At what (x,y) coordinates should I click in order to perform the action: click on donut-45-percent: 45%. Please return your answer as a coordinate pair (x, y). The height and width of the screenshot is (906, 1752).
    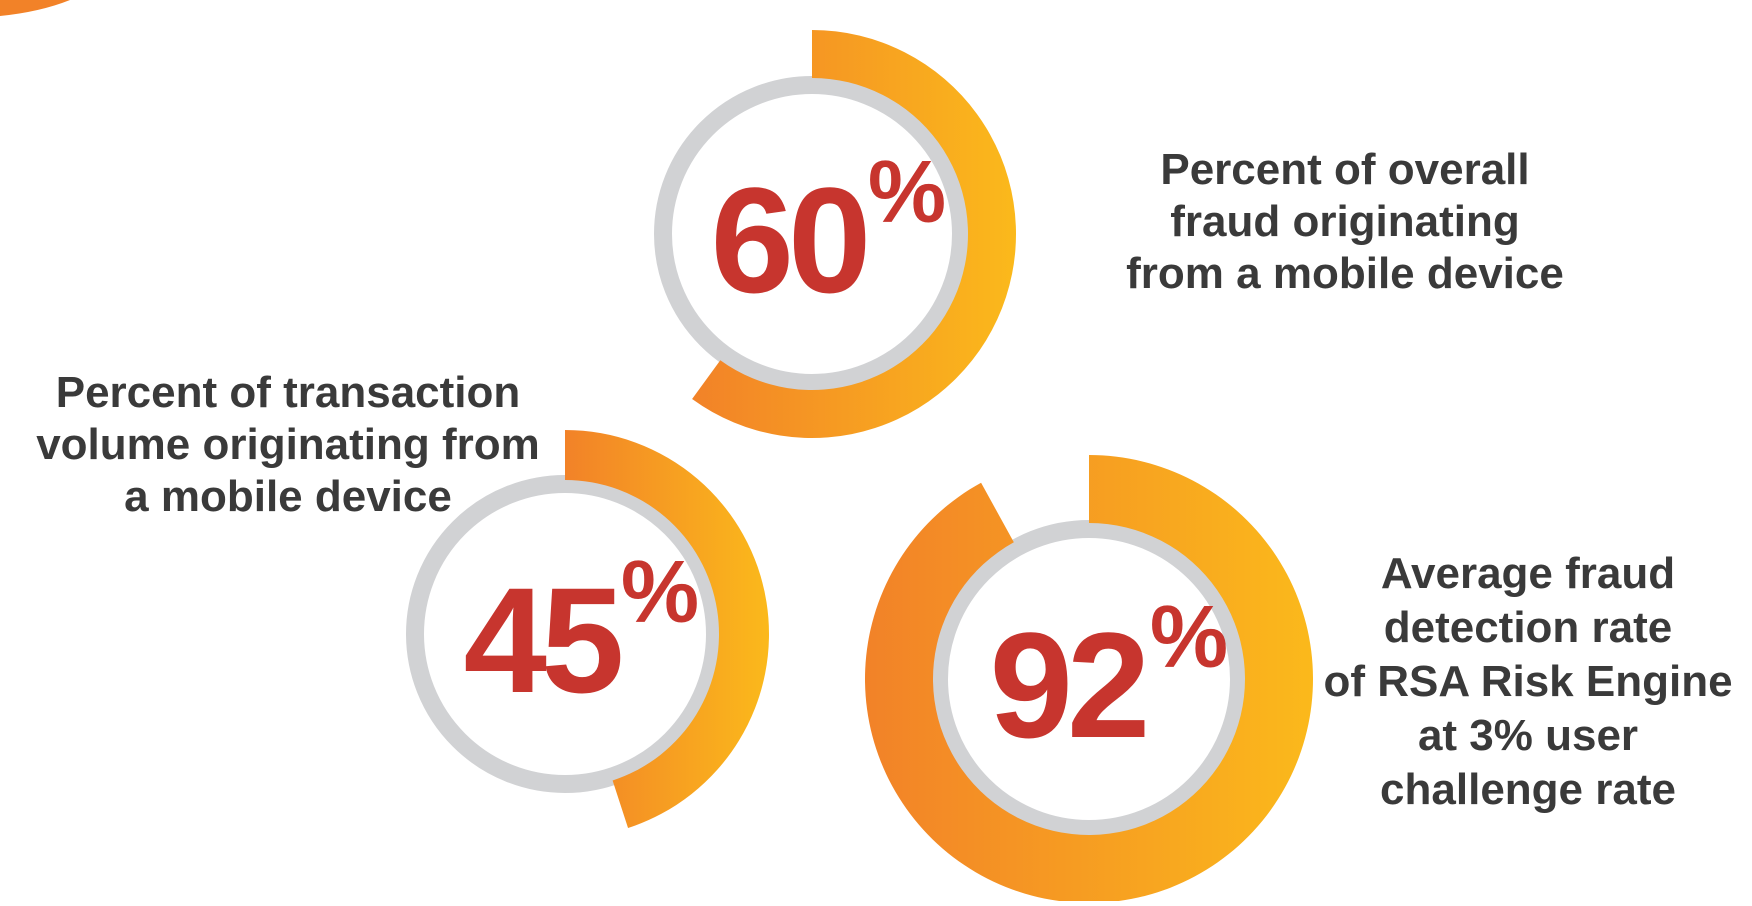
    Looking at the image, I should click on (588, 629).